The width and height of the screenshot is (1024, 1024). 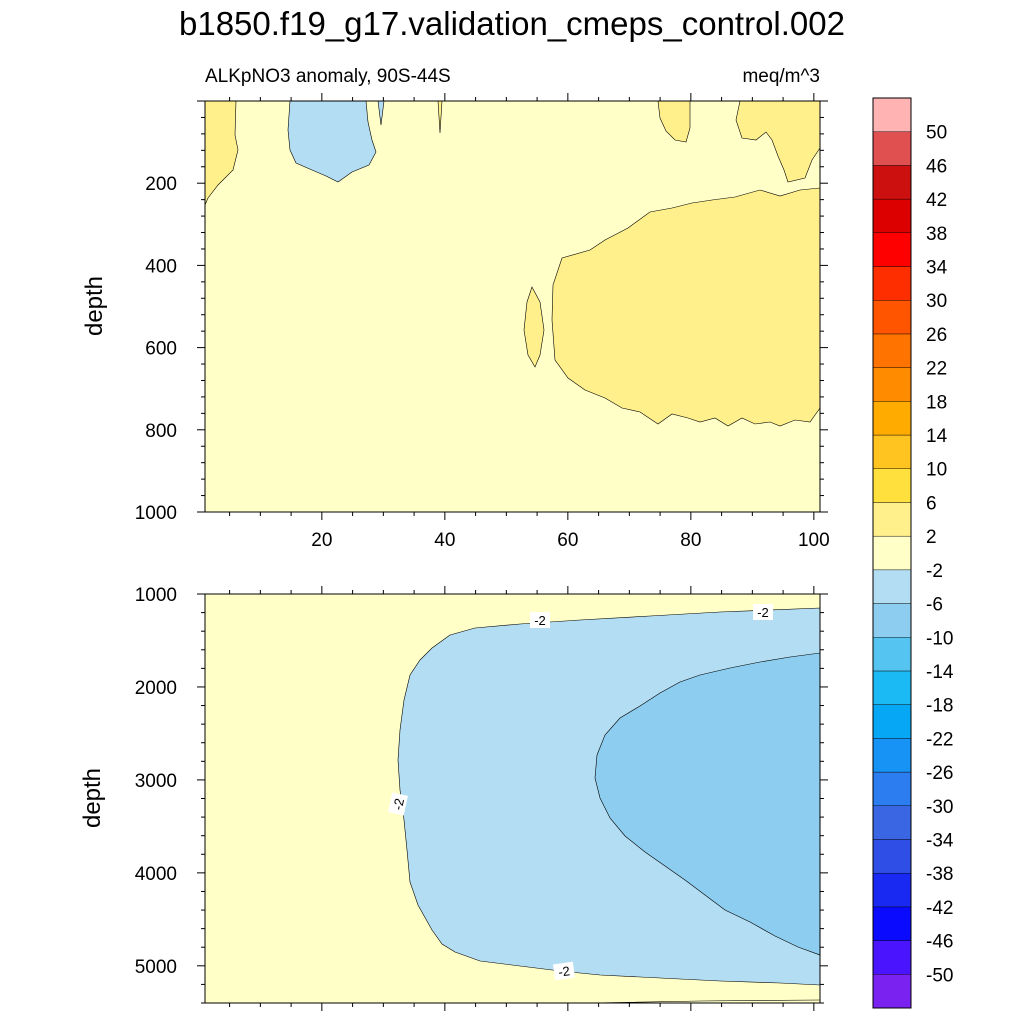 I want to click on lower-deeper-cool-core, so click(x=707, y=804).